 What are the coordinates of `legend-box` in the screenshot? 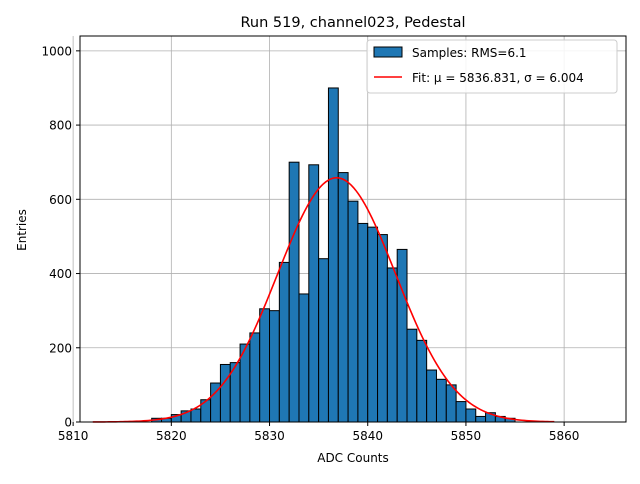 It's located at (492, 66).